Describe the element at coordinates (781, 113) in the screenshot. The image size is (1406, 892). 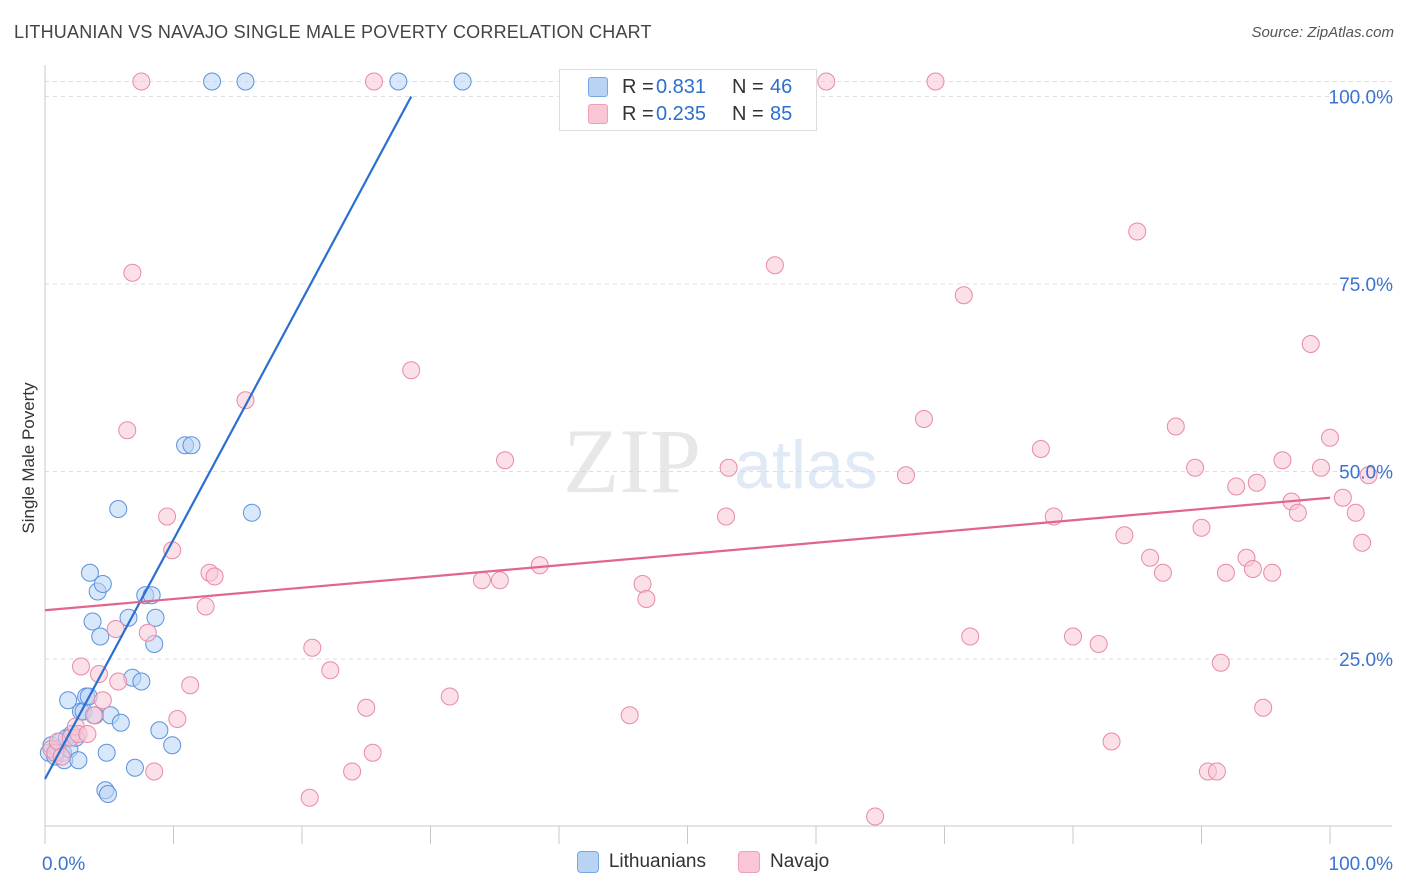
I see `n-value: 85` at that location.